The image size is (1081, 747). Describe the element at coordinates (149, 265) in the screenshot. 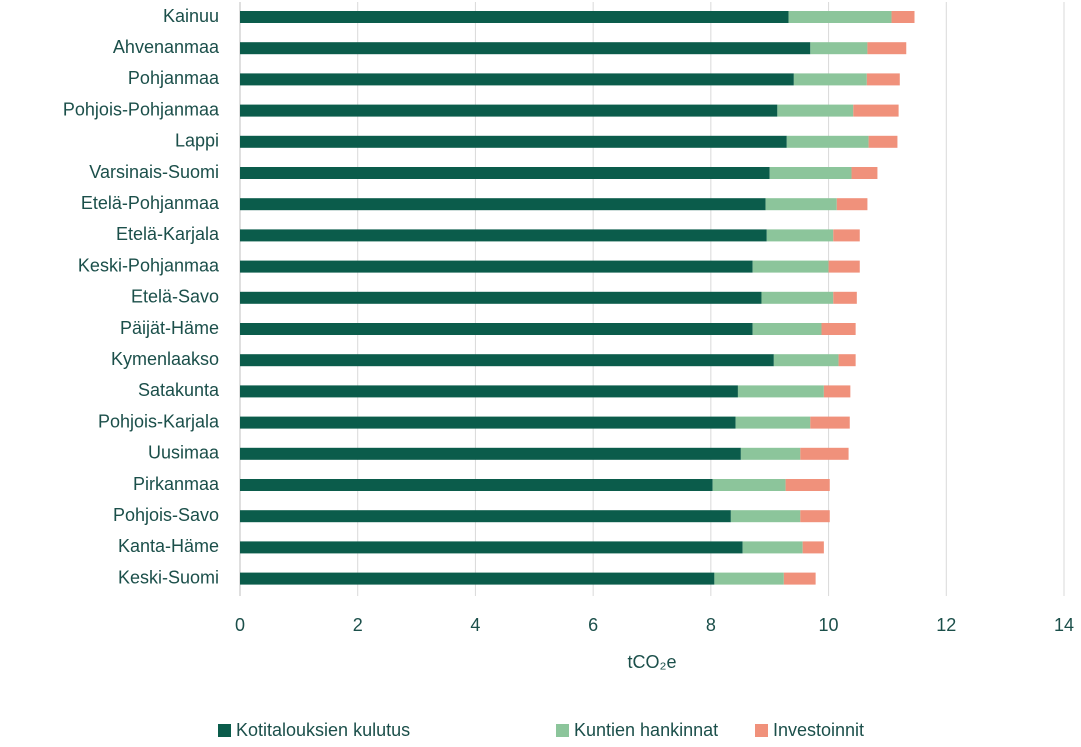

I see `y-tick-label: Keski-Pohjanmaa` at that location.